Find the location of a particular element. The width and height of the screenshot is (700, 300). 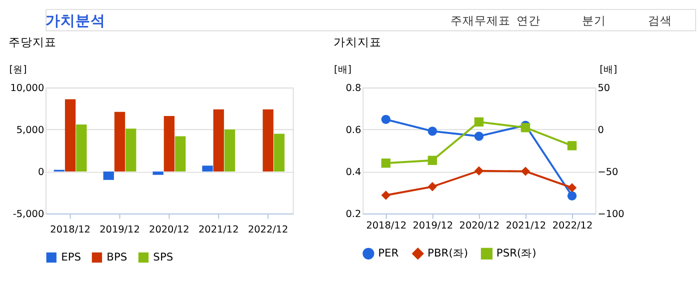

y-tick-label: 0.8 is located at coordinates (354, 88).